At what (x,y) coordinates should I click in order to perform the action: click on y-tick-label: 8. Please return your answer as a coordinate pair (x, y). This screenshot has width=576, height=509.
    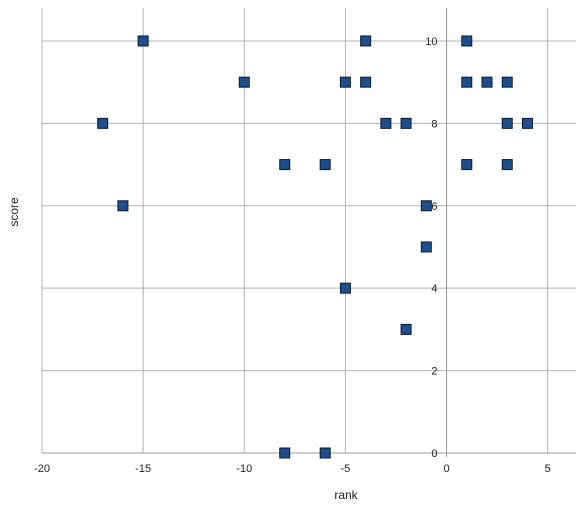
    Looking at the image, I should click on (434, 124).